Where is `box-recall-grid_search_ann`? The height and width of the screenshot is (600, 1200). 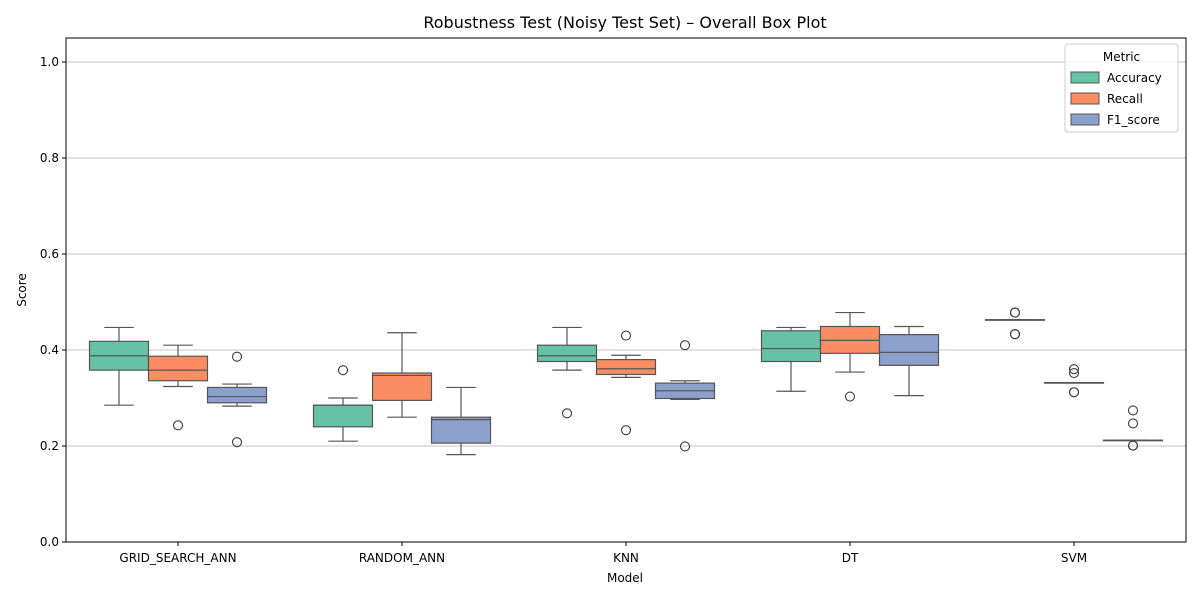 box-recall-grid_search_ann is located at coordinates (178, 387).